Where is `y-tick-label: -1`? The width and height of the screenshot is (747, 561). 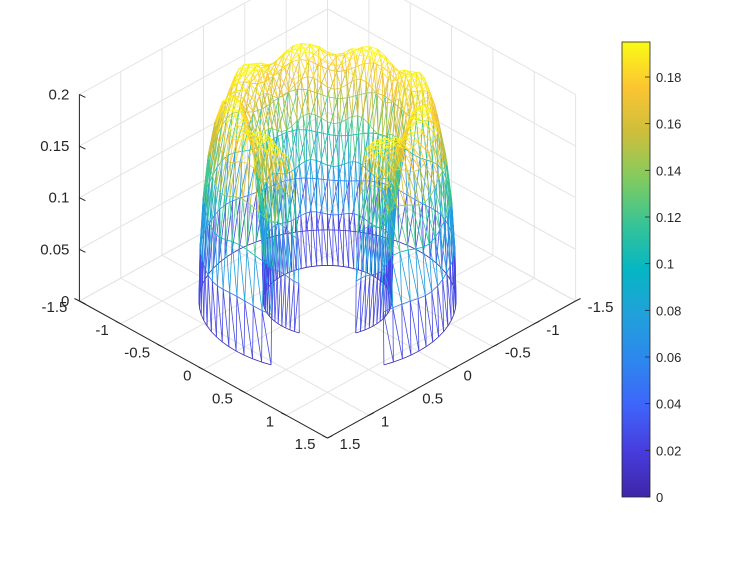 y-tick-label: -1 is located at coordinates (552, 330).